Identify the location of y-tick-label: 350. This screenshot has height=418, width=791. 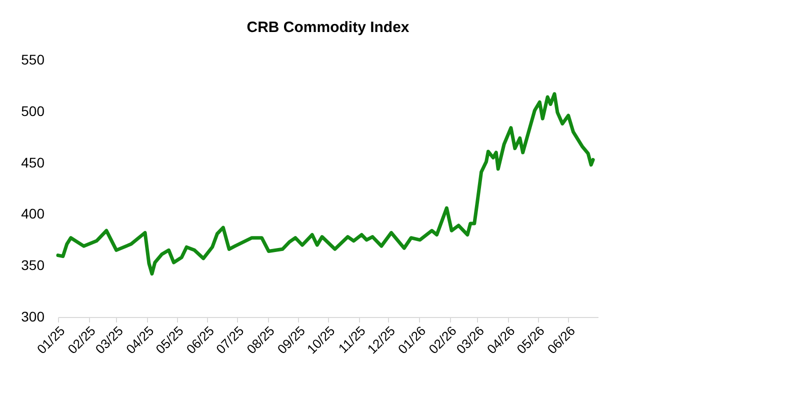
(33, 265).